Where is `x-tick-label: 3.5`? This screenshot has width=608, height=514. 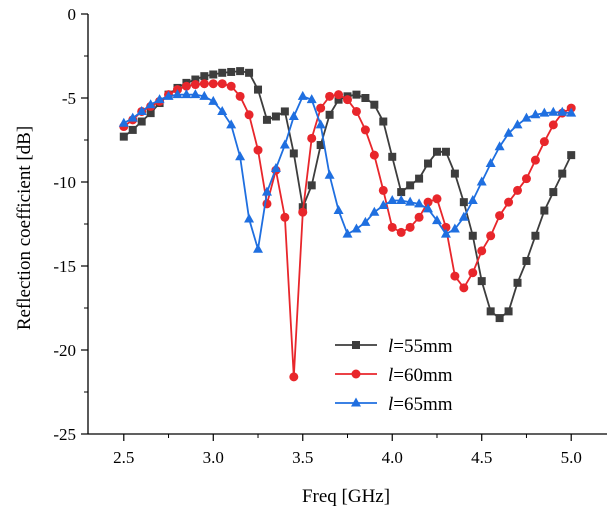
x-tick-label: 3.5 is located at coordinates (302, 457).